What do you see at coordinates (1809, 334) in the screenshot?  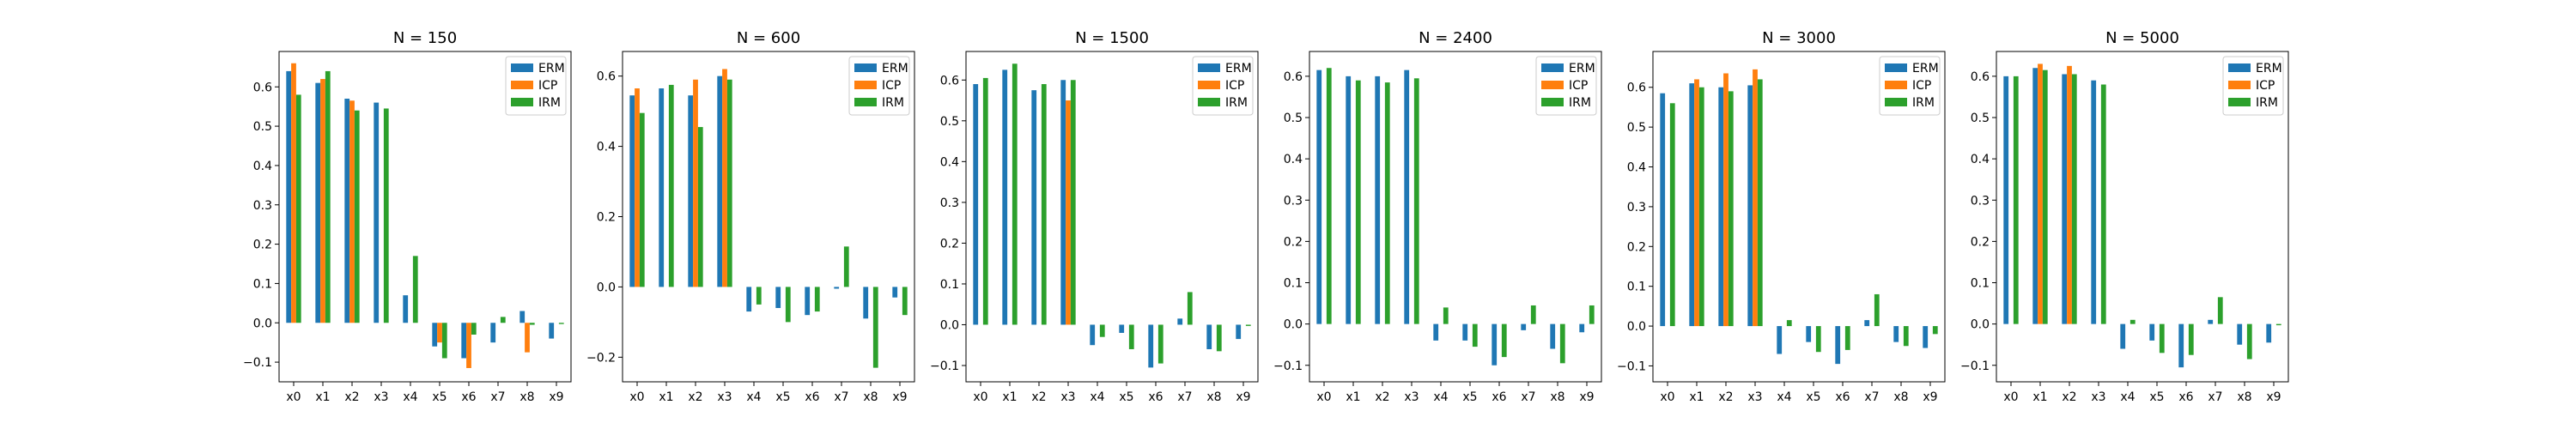 I see `bar-erm-x5` at bounding box center [1809, 334].